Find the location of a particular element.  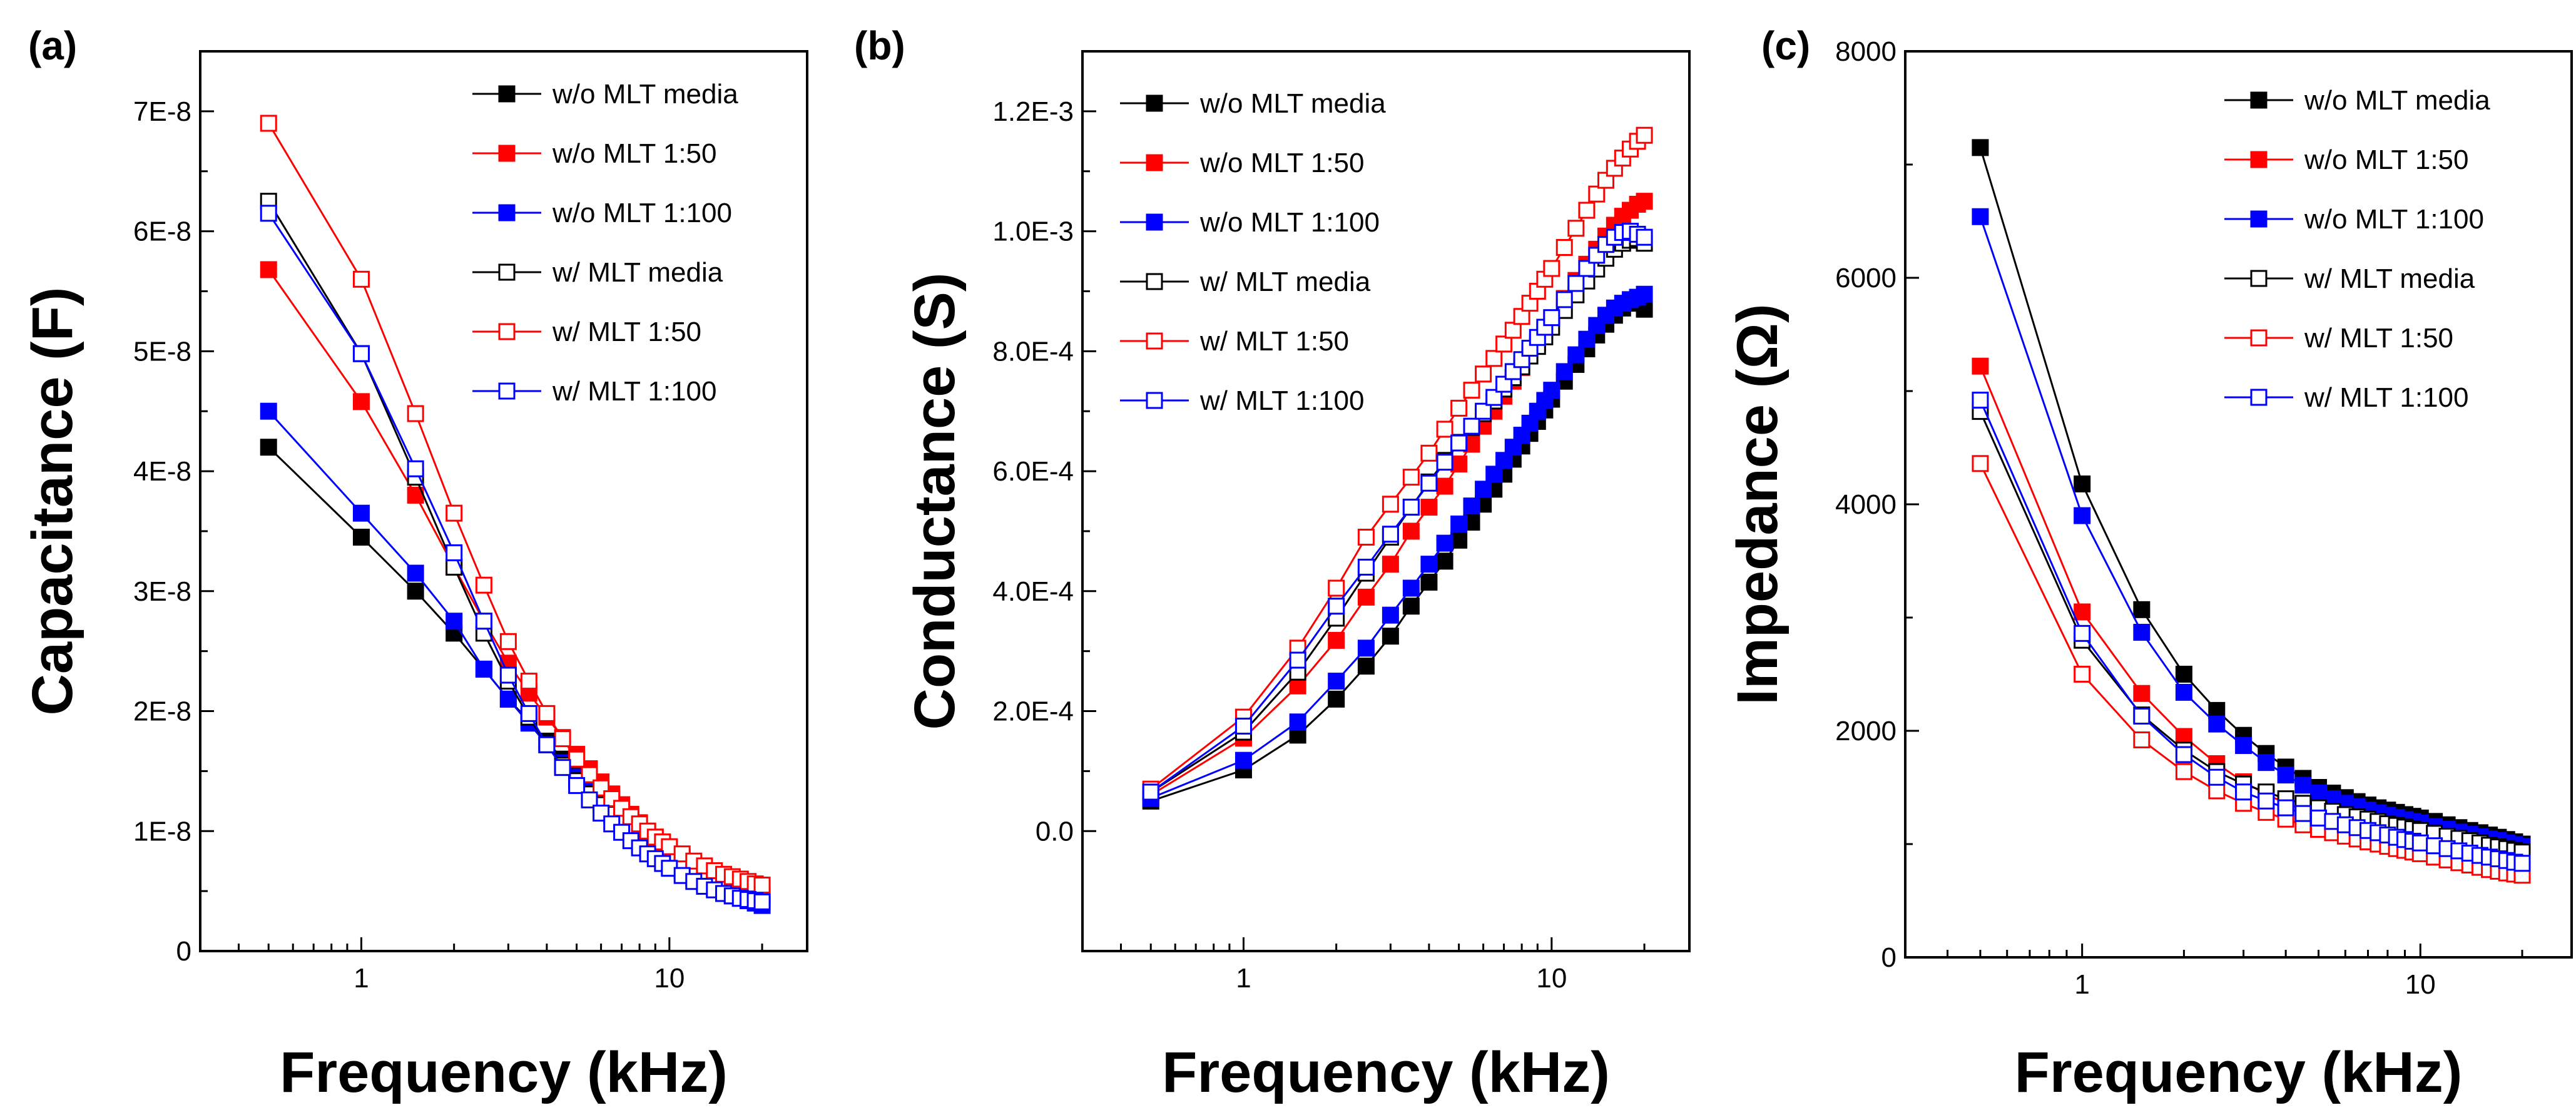

y-tick-label: 8.0E-4 is located at coordinates (1033, 351).